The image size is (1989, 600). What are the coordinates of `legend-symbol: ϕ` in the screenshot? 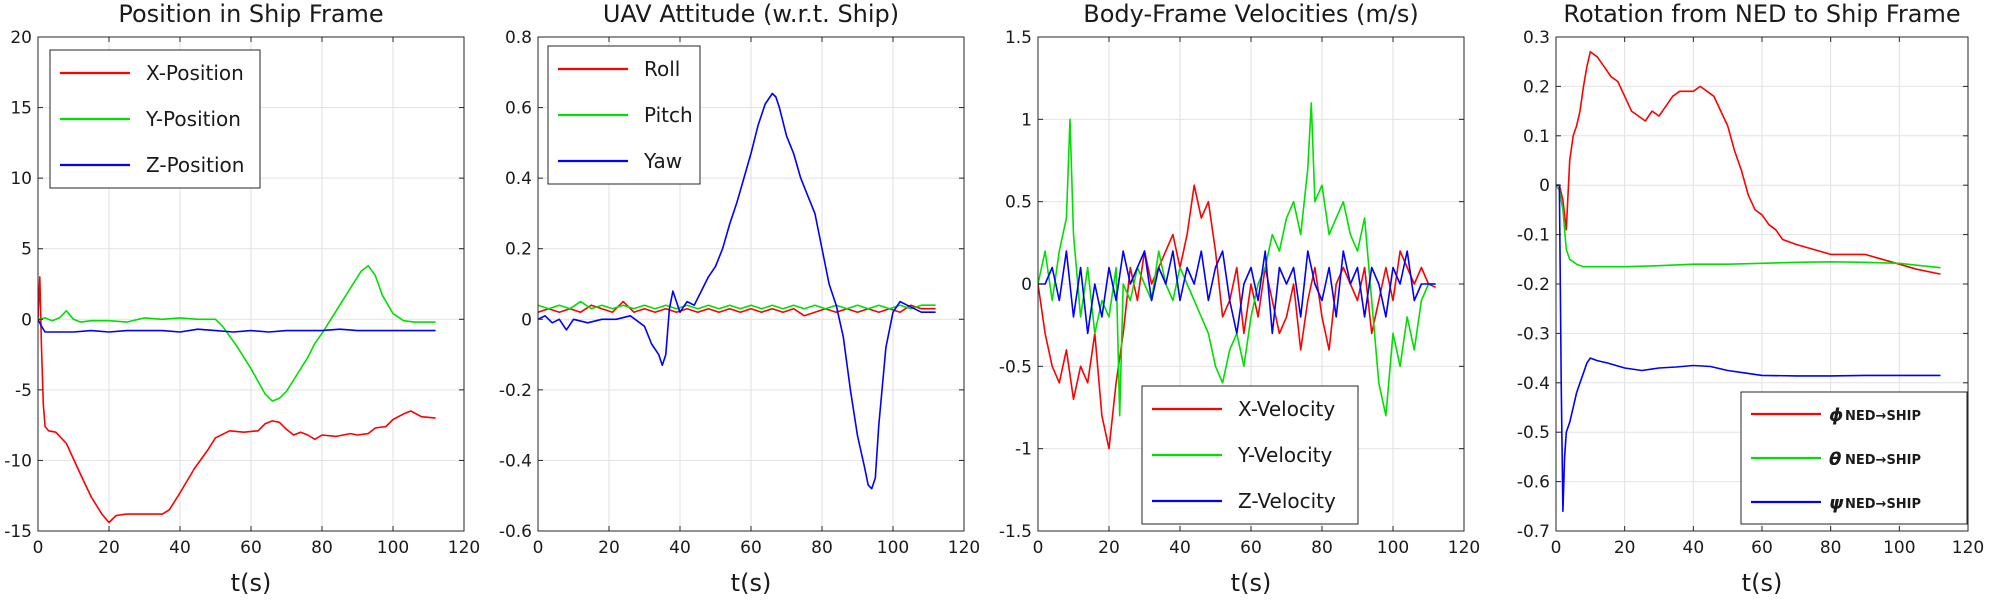 It's located at (1836, 415).